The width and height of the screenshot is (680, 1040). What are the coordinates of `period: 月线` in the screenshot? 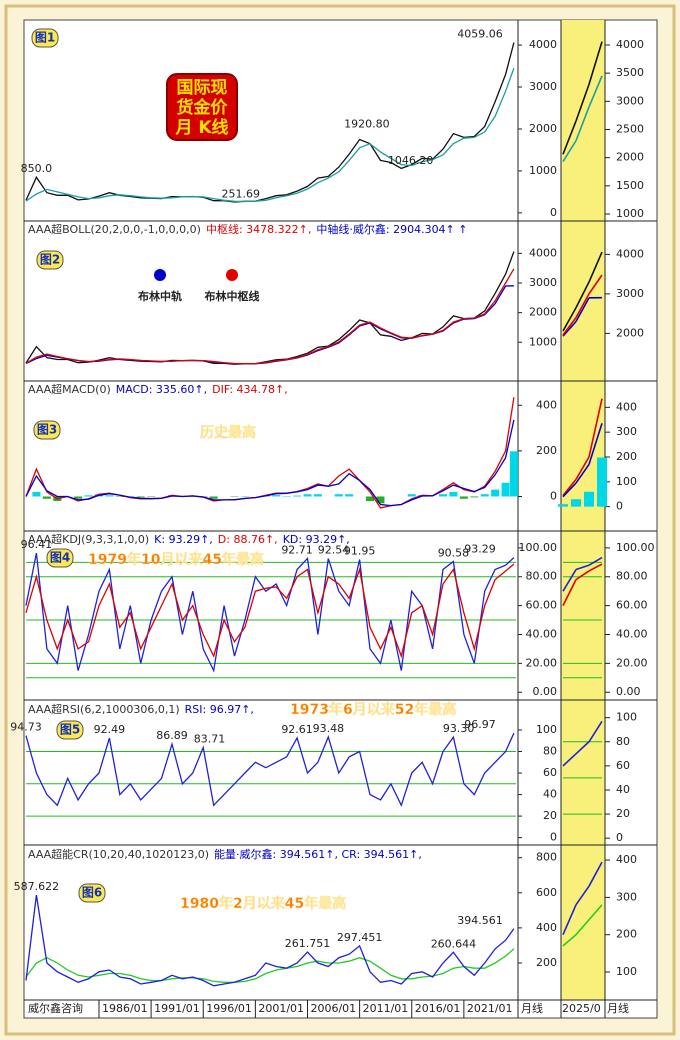 It's located at (532, 1008).